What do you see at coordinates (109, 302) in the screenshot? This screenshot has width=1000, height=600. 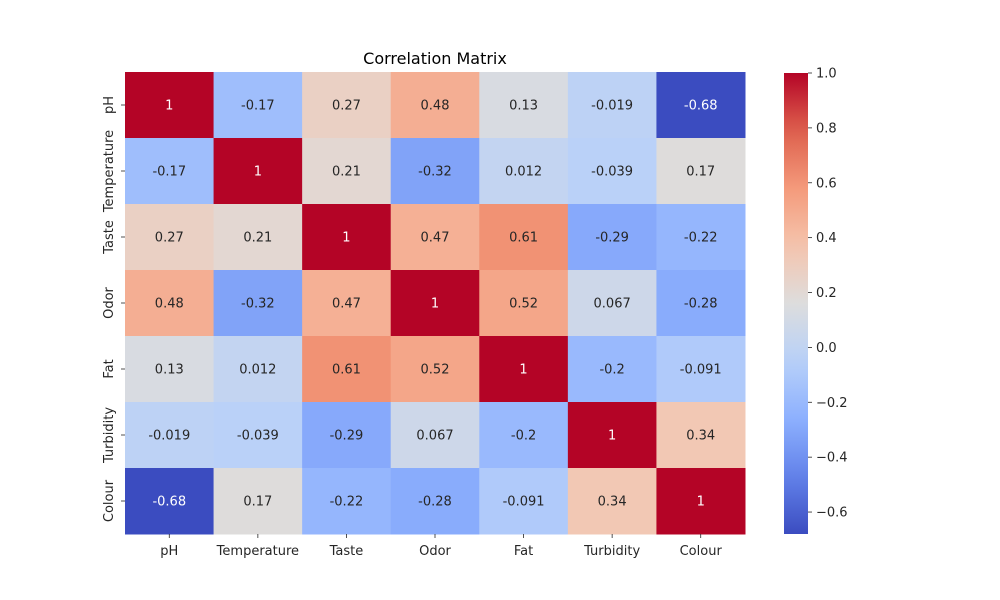 I see `row-label: Odor` at bounding box center [109, 302].